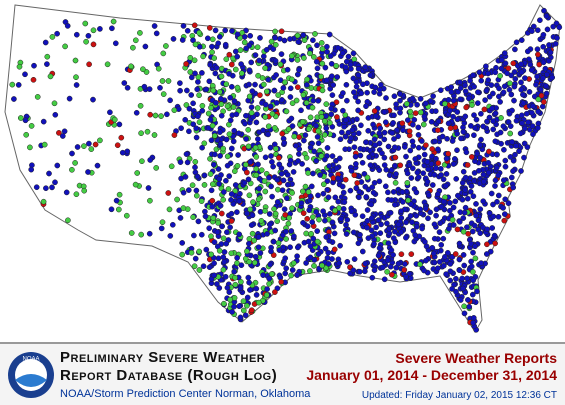 This screenshot has width=565, height=405. Describe the element at coordinates (31, 375) in the screenshot. I see `noaa-logo: NOAA` at that location.